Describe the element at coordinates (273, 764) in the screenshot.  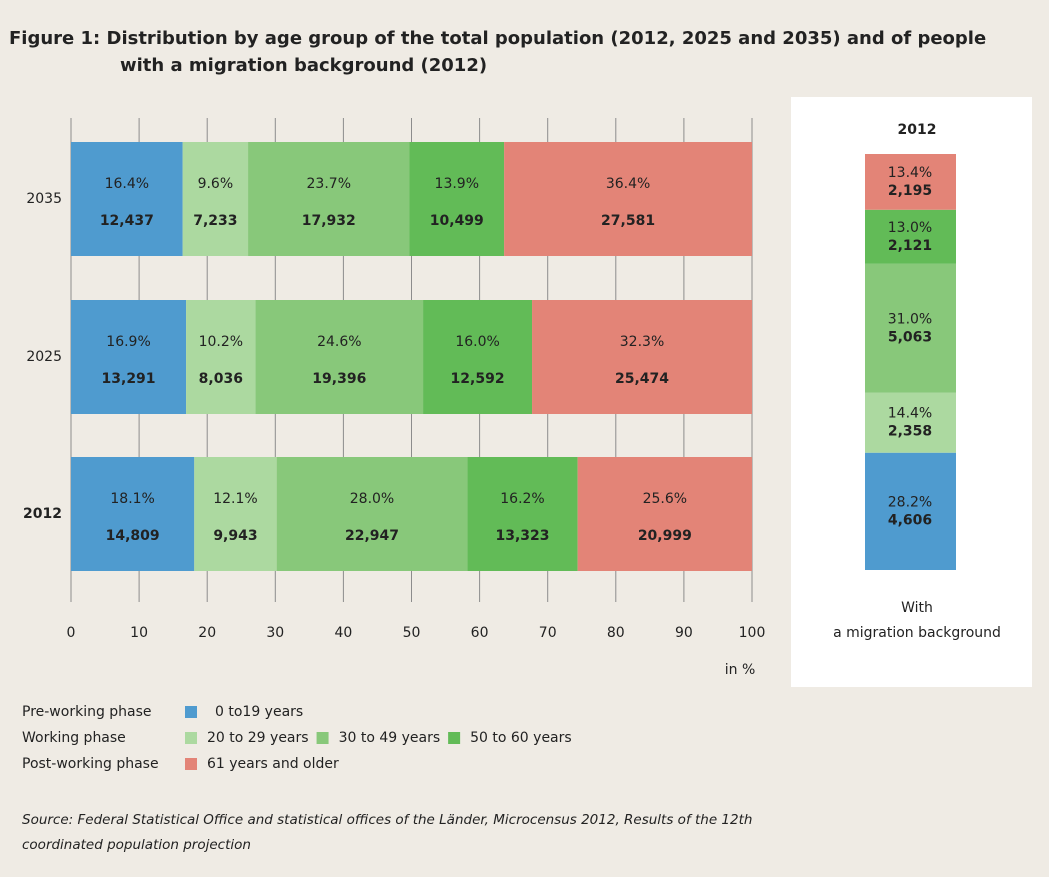
I see `legend-label: 61 years and older` at that location.